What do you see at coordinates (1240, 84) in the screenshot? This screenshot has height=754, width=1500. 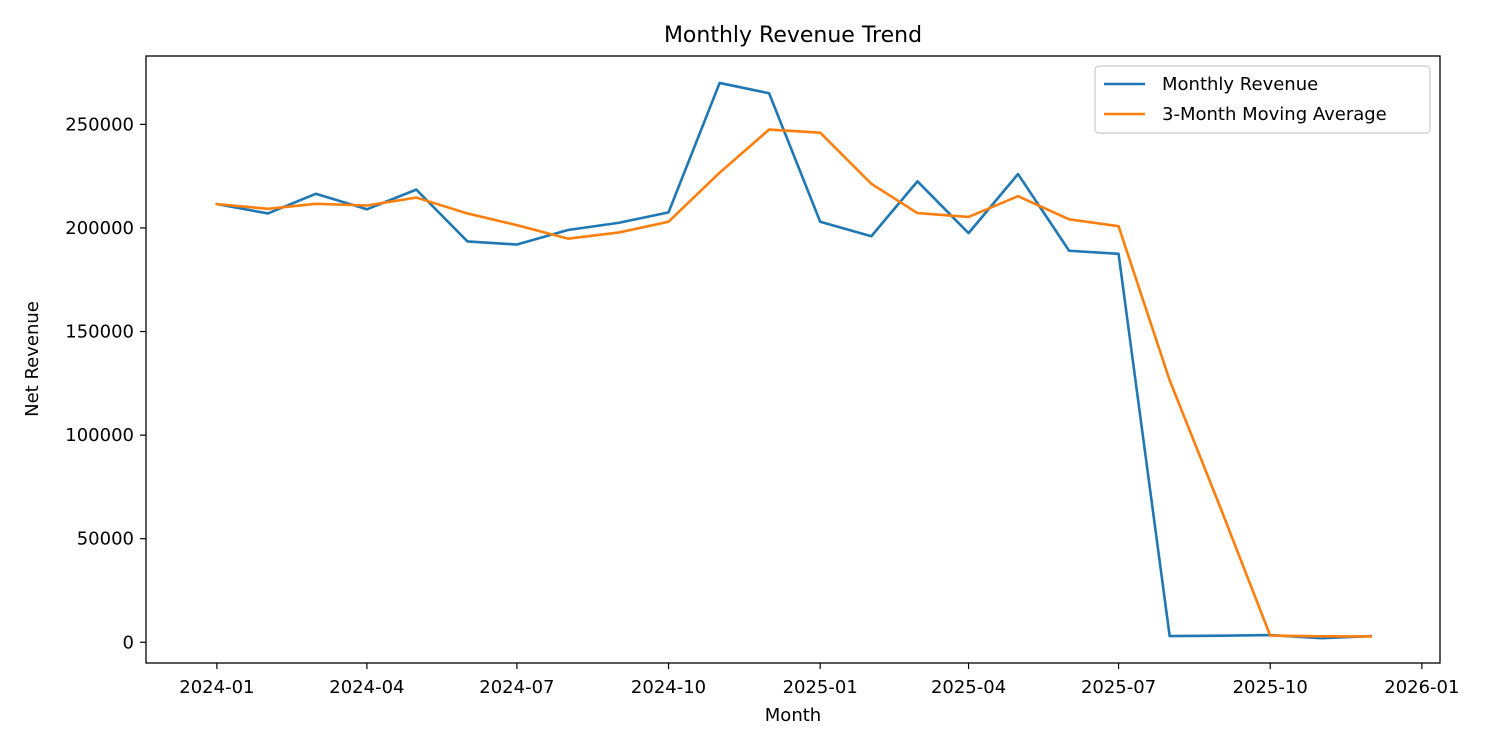 I see `legend-label: Monthly Revenue` at bounding box center [1240, 84].